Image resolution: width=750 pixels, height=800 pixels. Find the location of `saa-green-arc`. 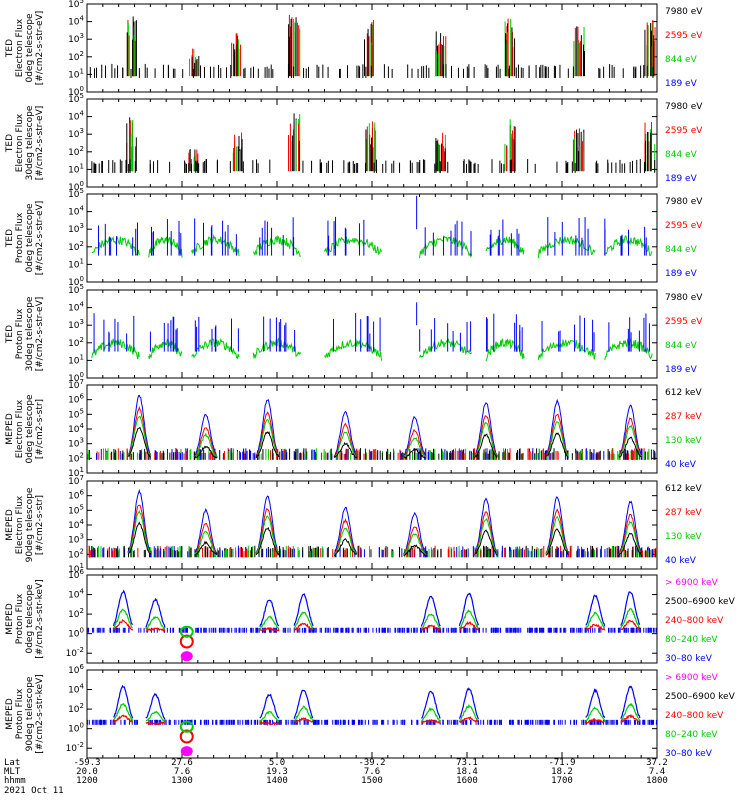

saa-green-arc is located at coordinates (186, 631).